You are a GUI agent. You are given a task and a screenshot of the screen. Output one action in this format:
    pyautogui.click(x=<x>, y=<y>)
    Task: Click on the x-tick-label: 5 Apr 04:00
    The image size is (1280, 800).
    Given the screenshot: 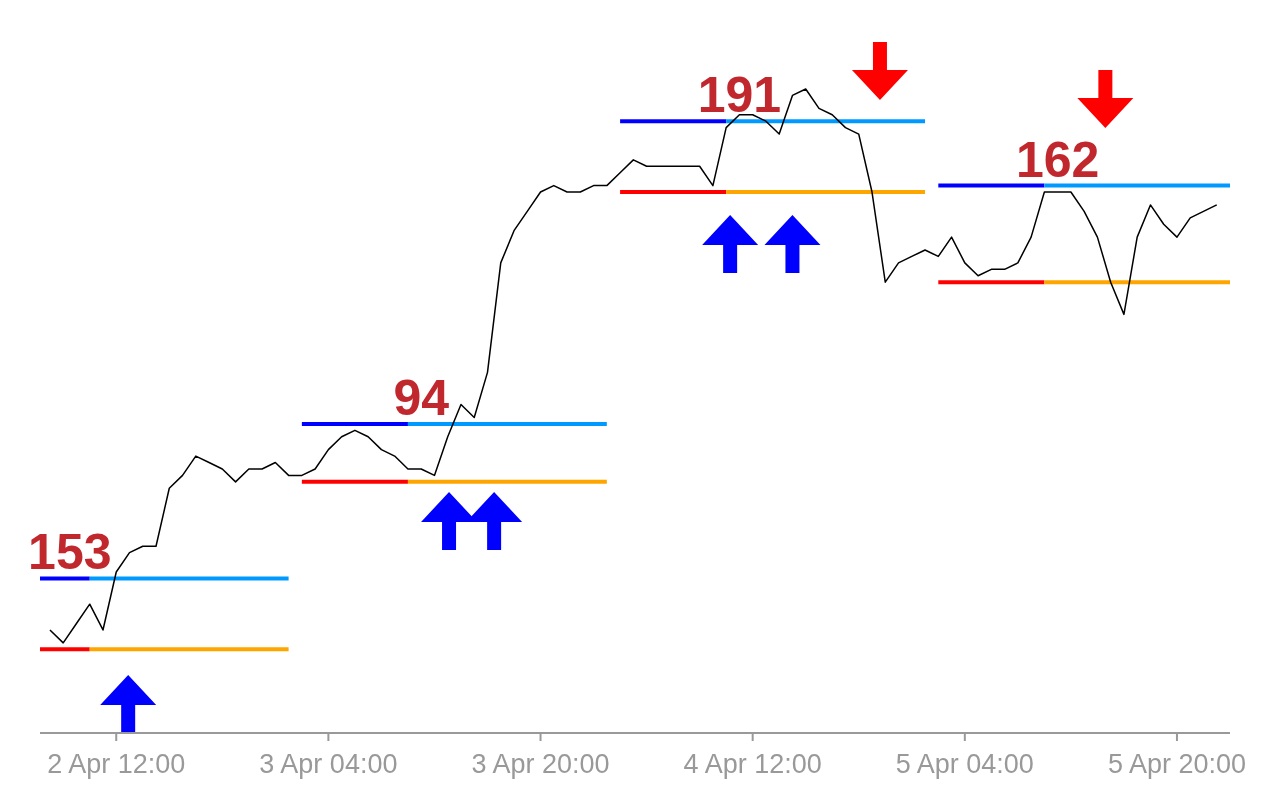 What is the action you would take?
    pyautogui.click(x=964, y=764)
    